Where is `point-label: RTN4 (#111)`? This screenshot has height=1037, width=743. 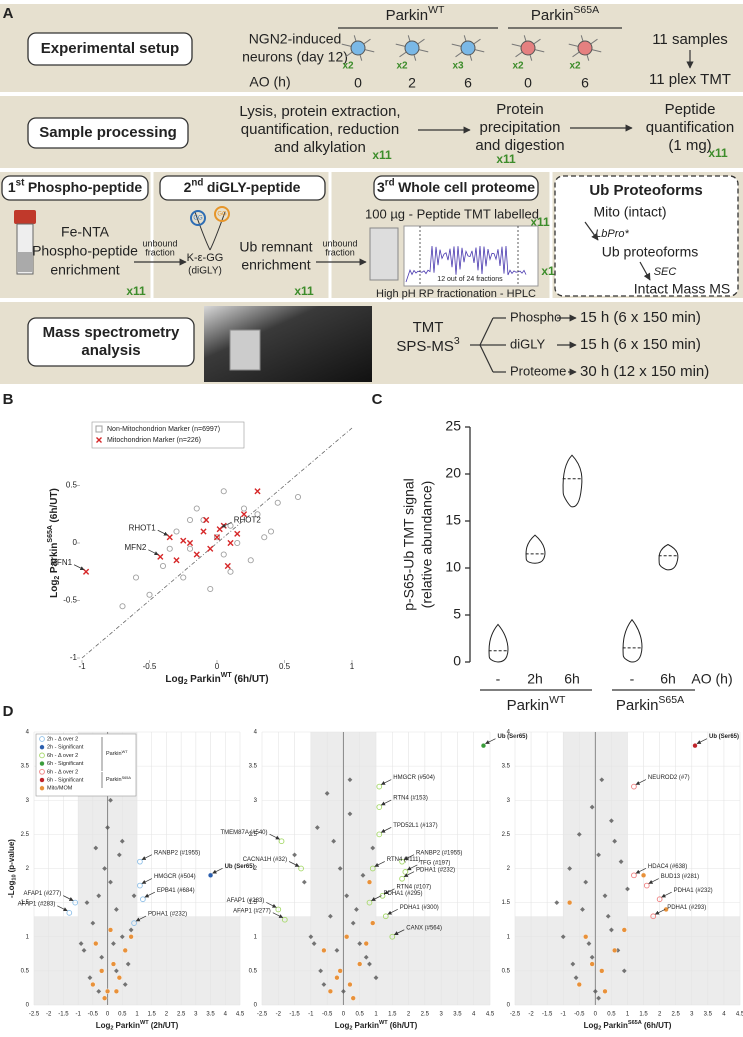 point-label: RTN4 (#111) is located at coordinates (404, 860).